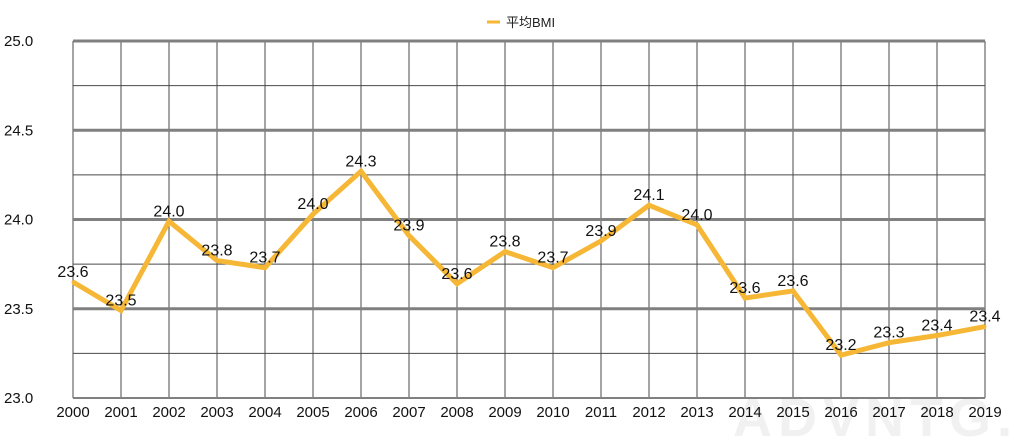 This screenshot has height=448, width=1024. What do you see at coordinates (312, 412) in the screenshot?
I see `x-tick-label: 2005` at bounding box center [312, 412].